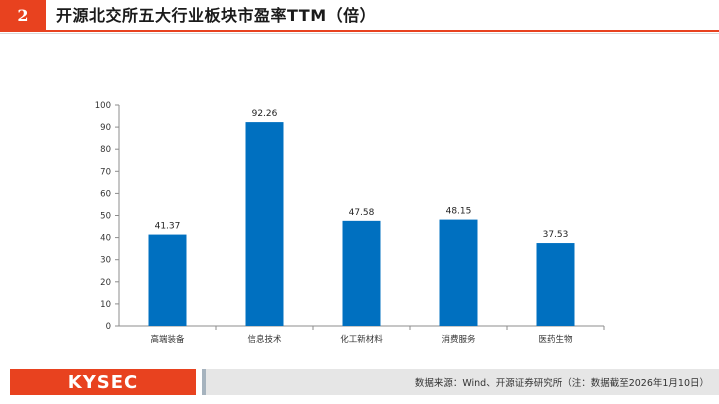  What do you see at coordinates (561, 383) in the screenshot?
I see `data-source-note: 数据来源：Wind、开源证券研究所（注：数据截至2026年1月10日）` at bounding box center [561, 383].